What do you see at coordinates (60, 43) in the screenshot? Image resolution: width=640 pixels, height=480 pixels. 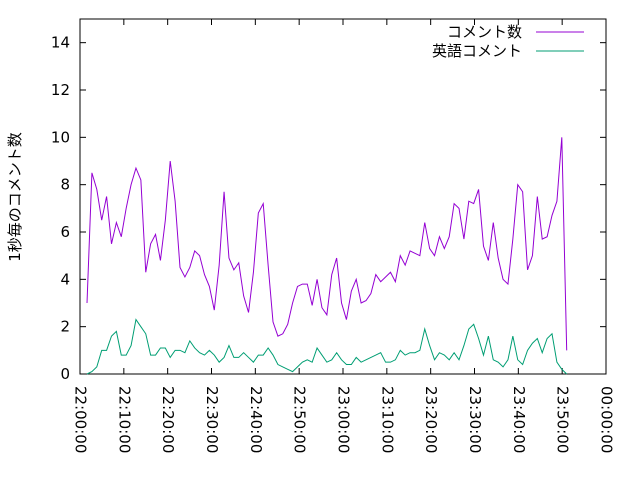 I see `y-tick-label: 14` at bounding box center [60, 43].